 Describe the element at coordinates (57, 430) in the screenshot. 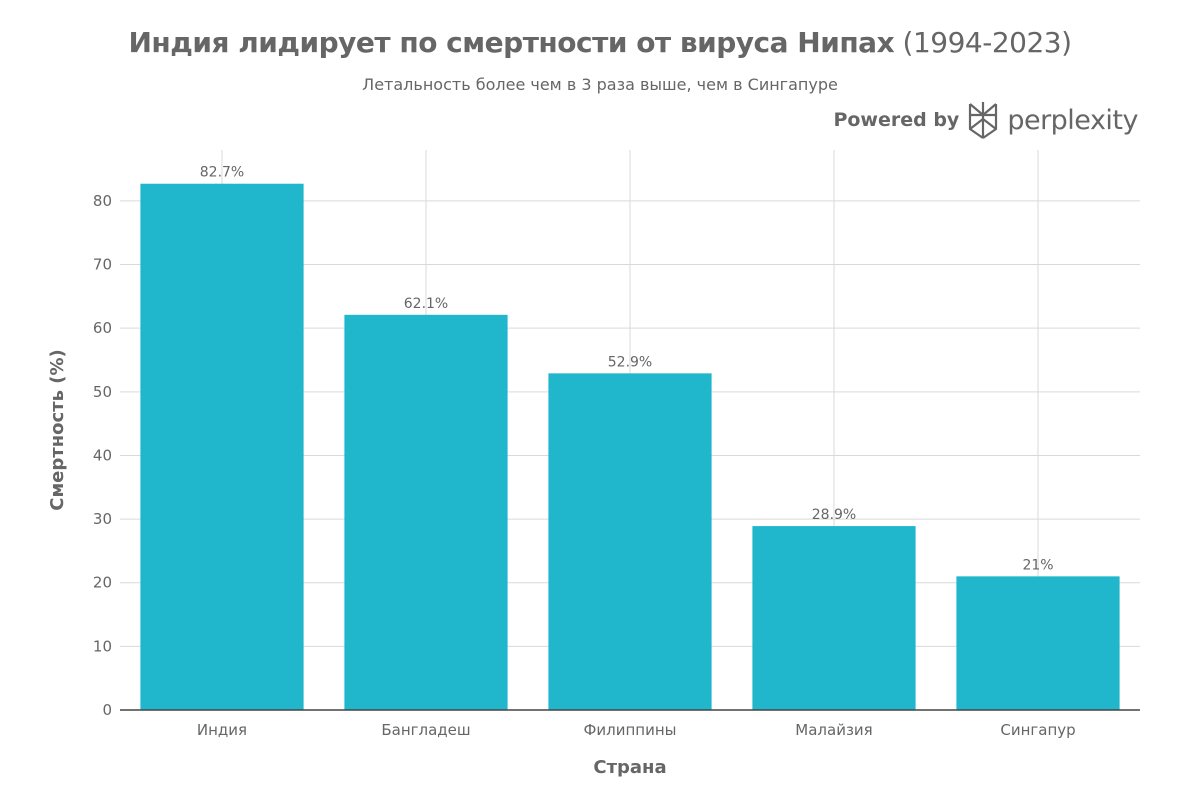

I see `y-axis-title: Смертность (%)` at that location.